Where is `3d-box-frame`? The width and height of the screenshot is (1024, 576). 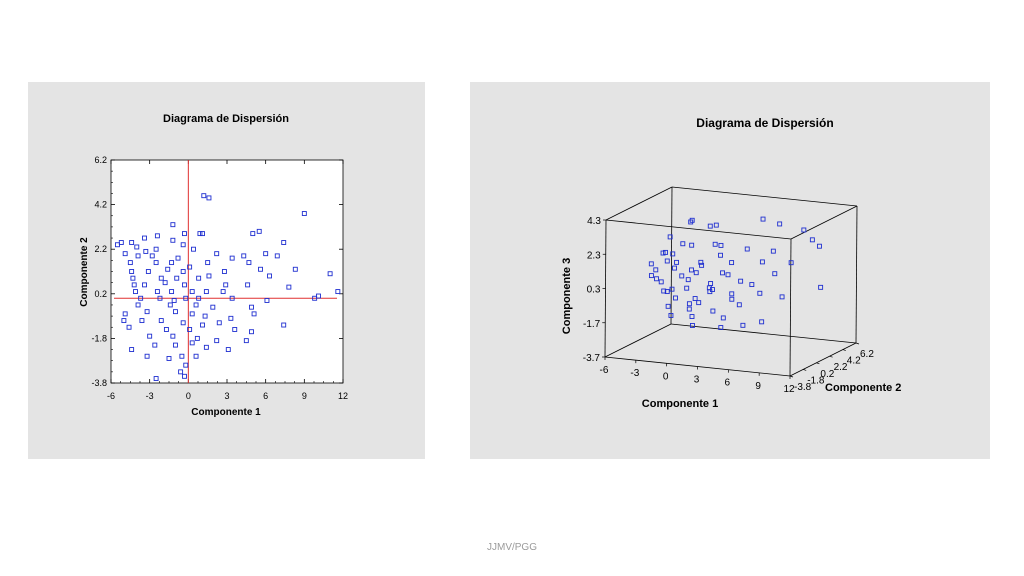 3d-box-frame is located at coordinates (731, 281).